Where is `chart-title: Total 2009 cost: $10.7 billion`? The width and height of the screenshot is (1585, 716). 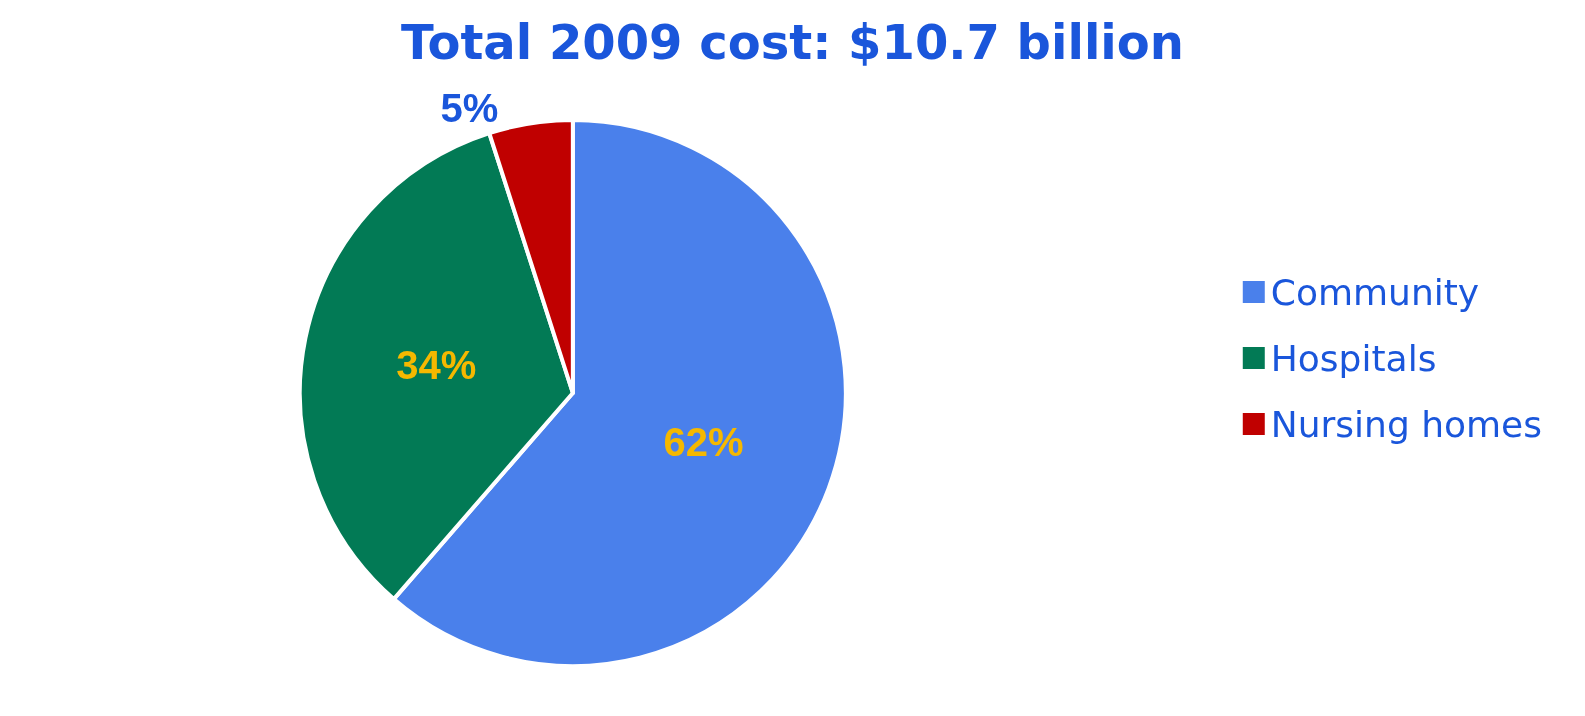
chart-title: Total 2009 cost: $10.7 billion is located at coordinates (792, 42).